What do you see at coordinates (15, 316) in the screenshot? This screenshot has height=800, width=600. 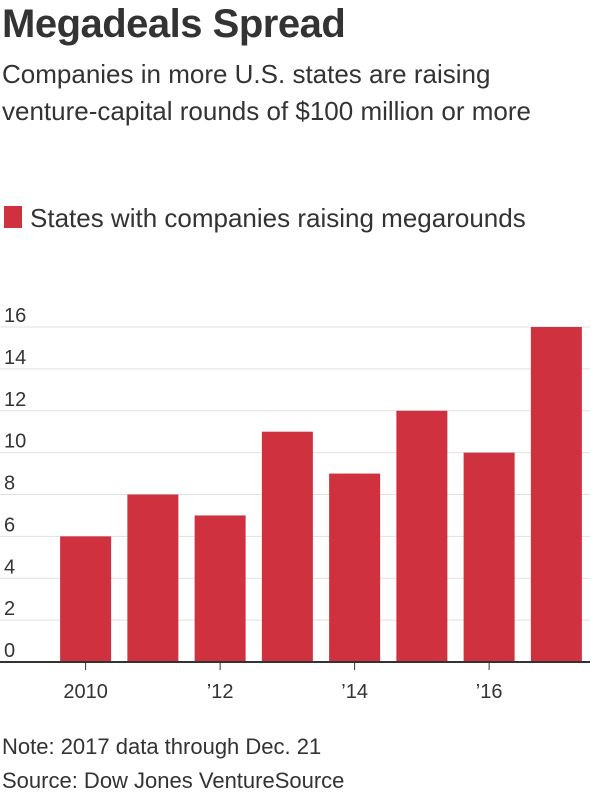 I see `y-tick-label: 16` at bounding box center [15, 316].